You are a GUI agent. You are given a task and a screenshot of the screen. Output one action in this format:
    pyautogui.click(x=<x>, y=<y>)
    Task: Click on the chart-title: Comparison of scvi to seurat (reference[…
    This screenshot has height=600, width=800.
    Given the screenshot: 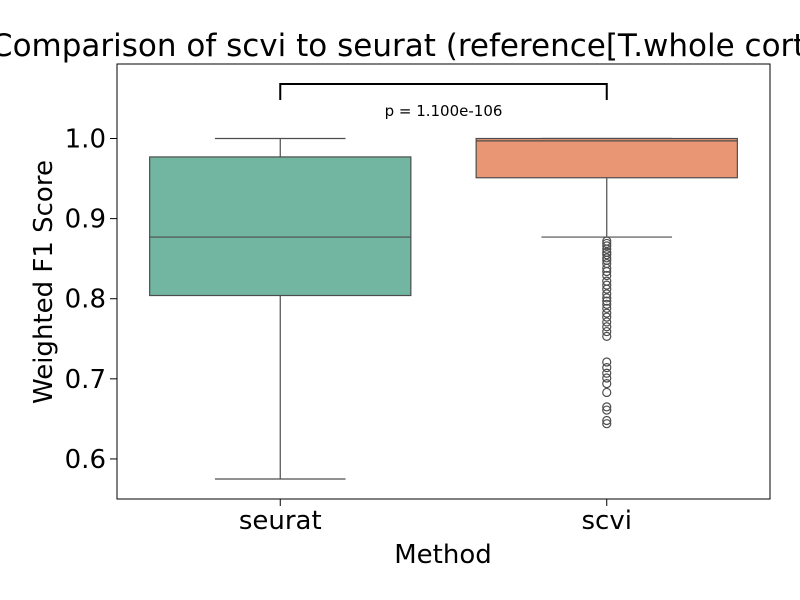 What is the action you would take?
    pyautogui.click(x=400, y=46)
    